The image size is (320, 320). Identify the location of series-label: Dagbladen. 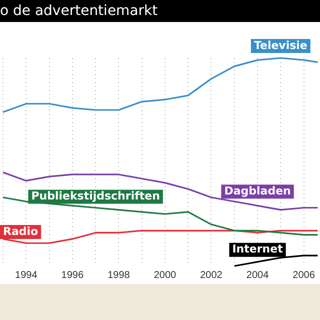
(257, 191).